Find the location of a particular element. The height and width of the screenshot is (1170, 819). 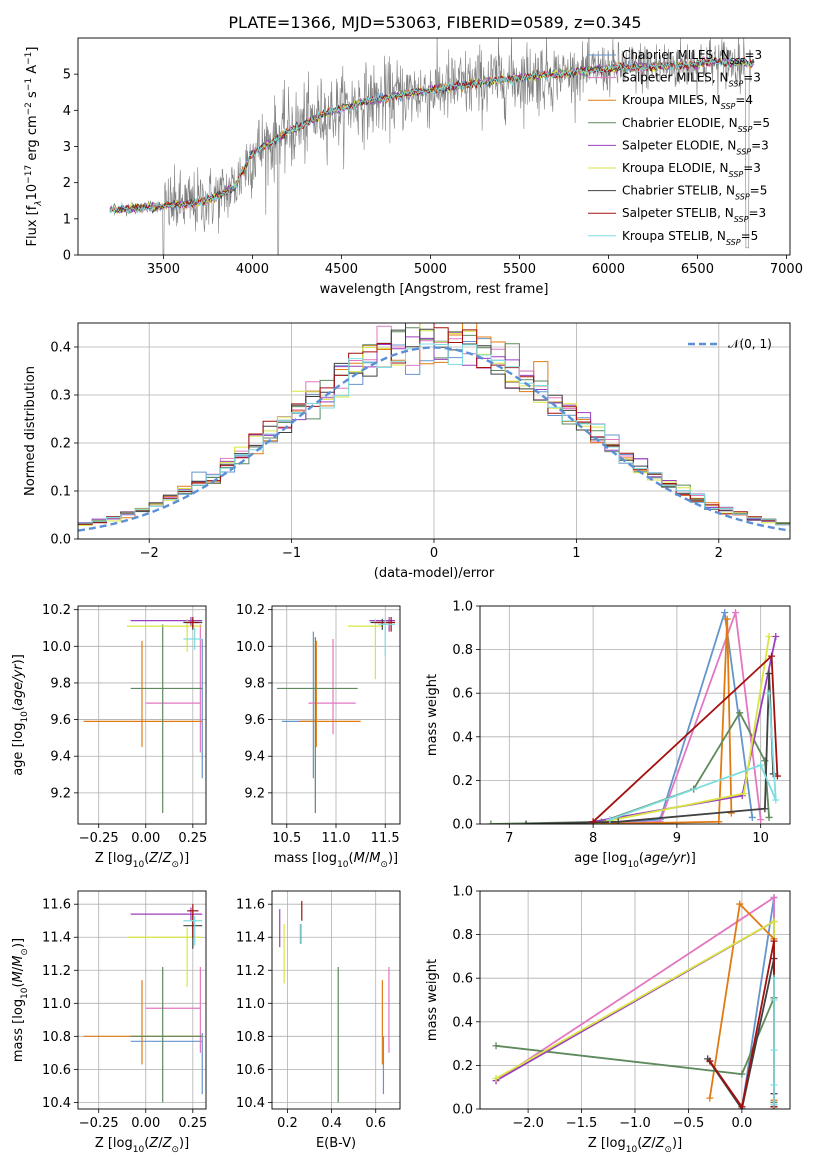

series-line-kroupa-miles is located at coordinates (663, 721).